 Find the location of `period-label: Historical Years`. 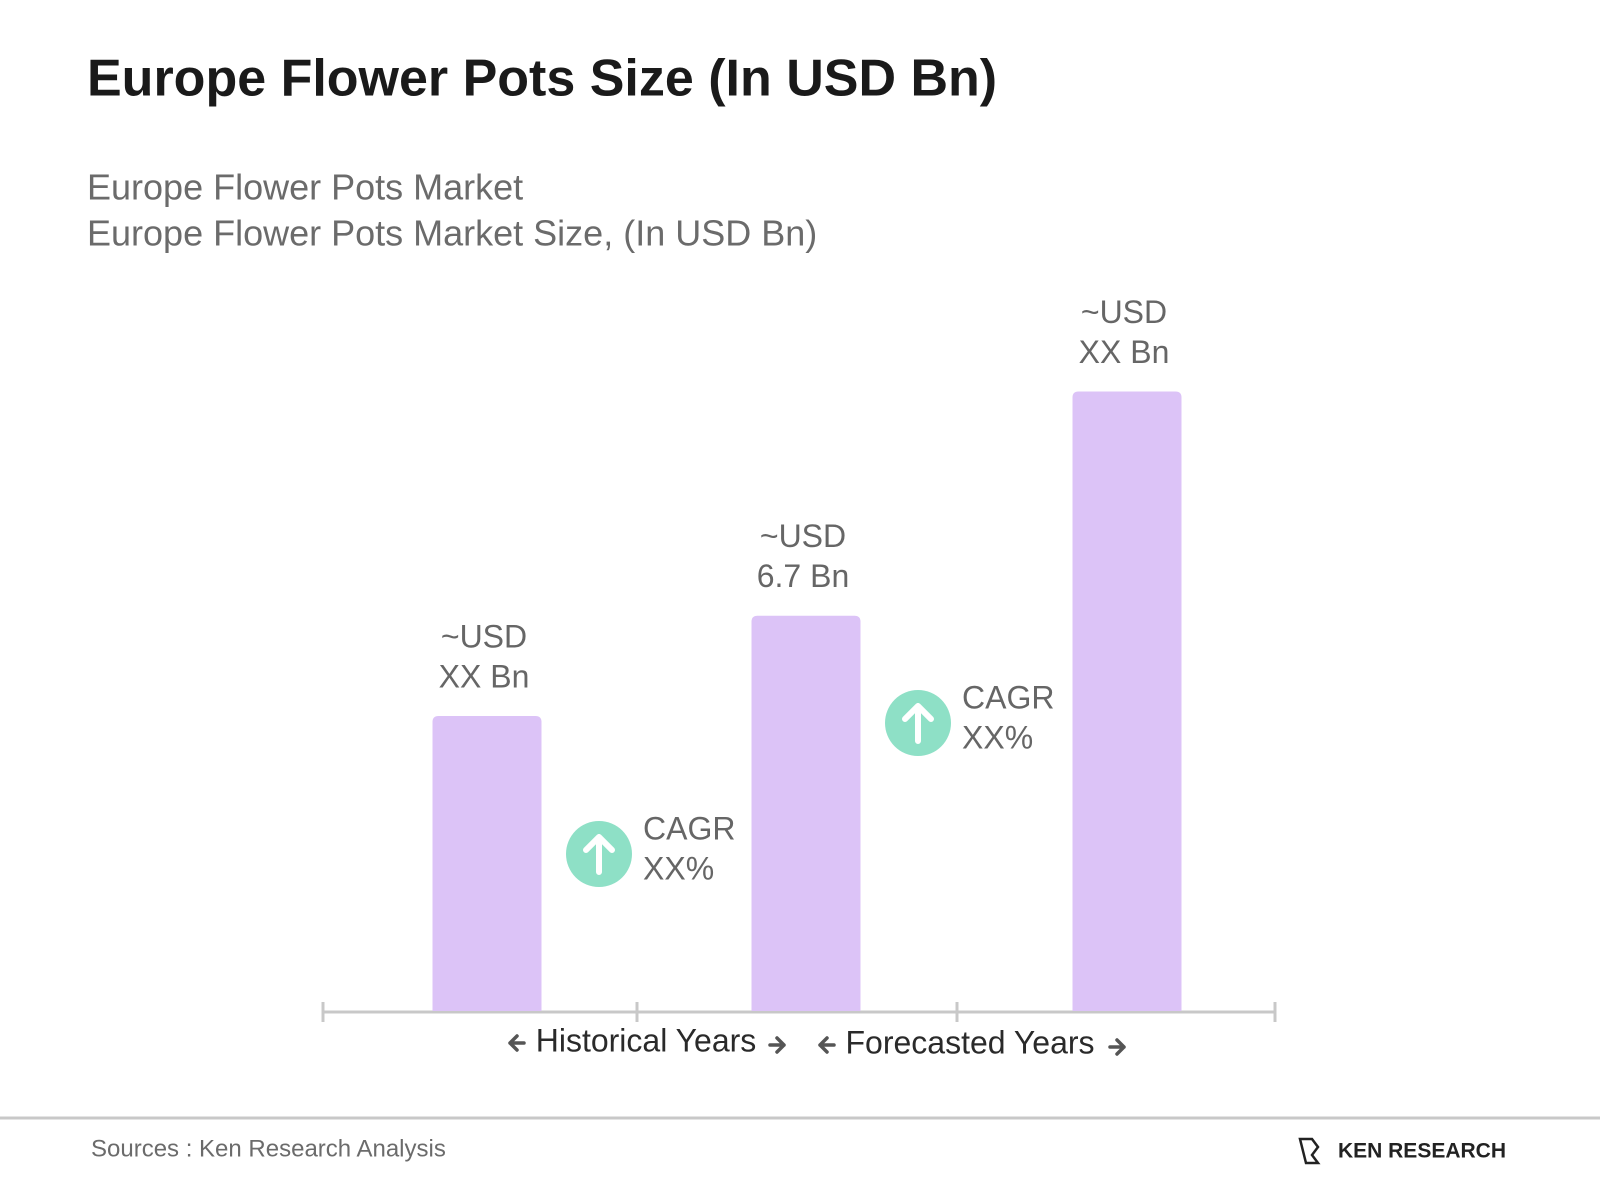

period-label: Historical Years is located at coordinates (646, 1040).